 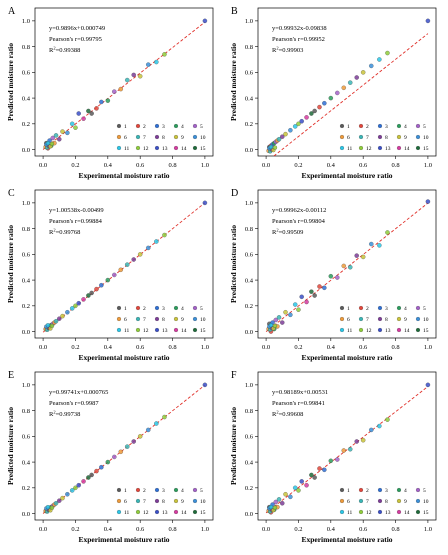 I want to click on r2-value: =0.99768, so click(x=68, y=232).